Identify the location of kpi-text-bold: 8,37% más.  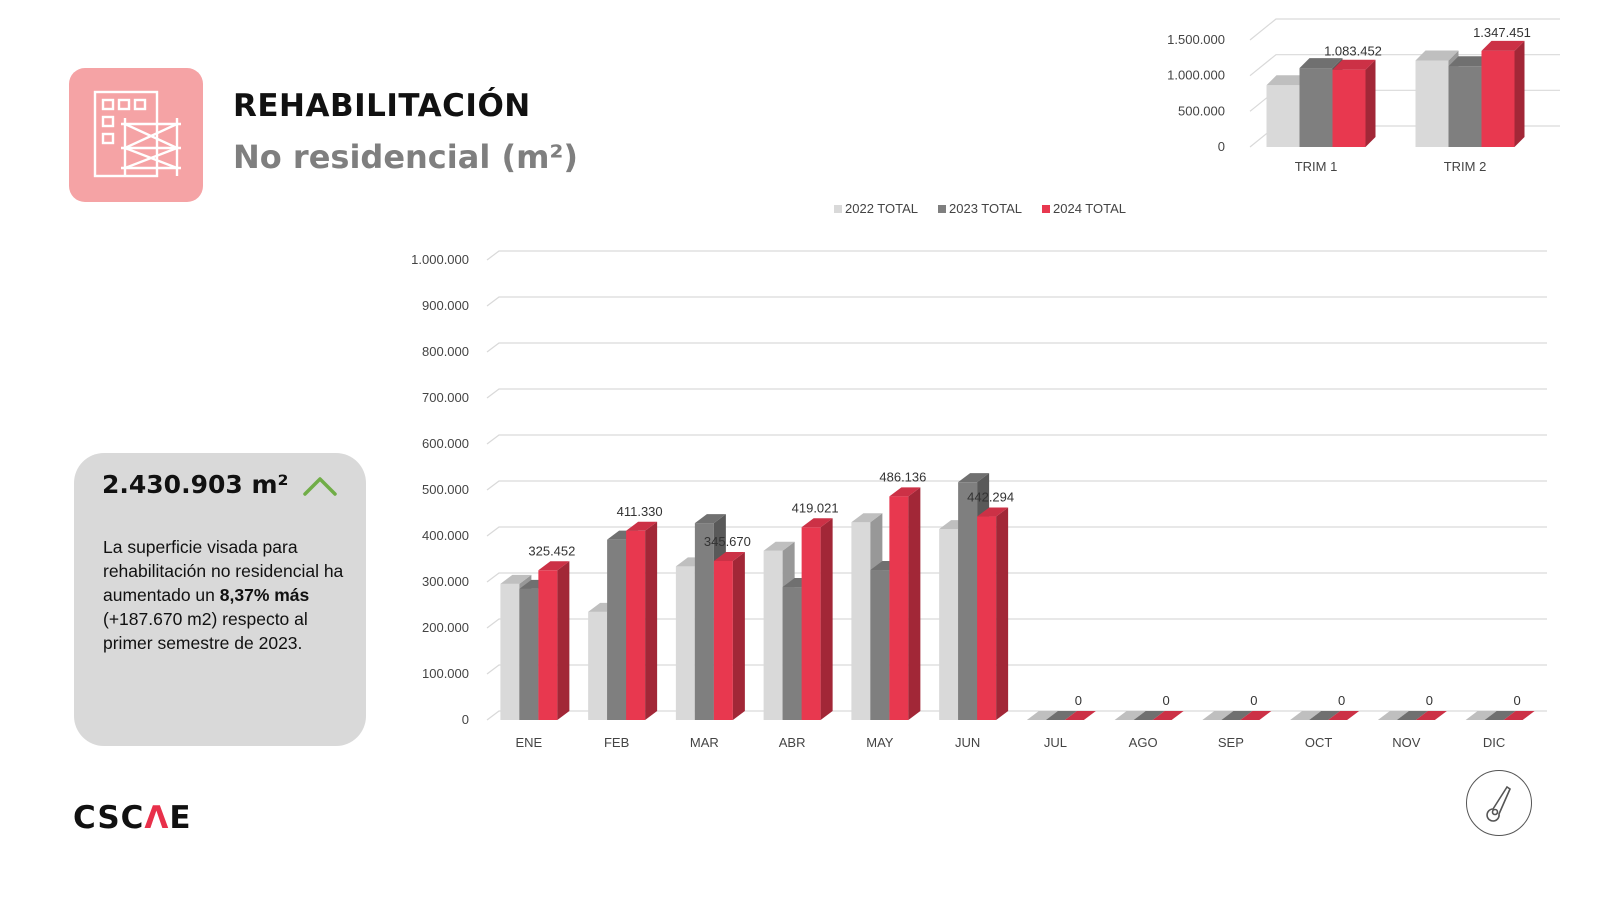
(264, 595).